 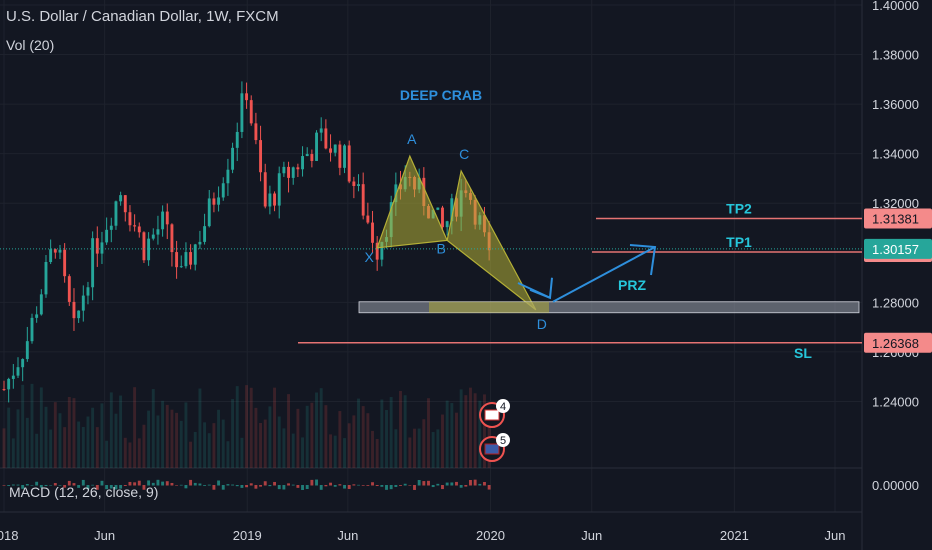 What do you see at coordinates (84, 492) in the screenshot?
I see `macd-indicator-label: MACD (12, 26, close, 9)` at bounding box center [84, 492].